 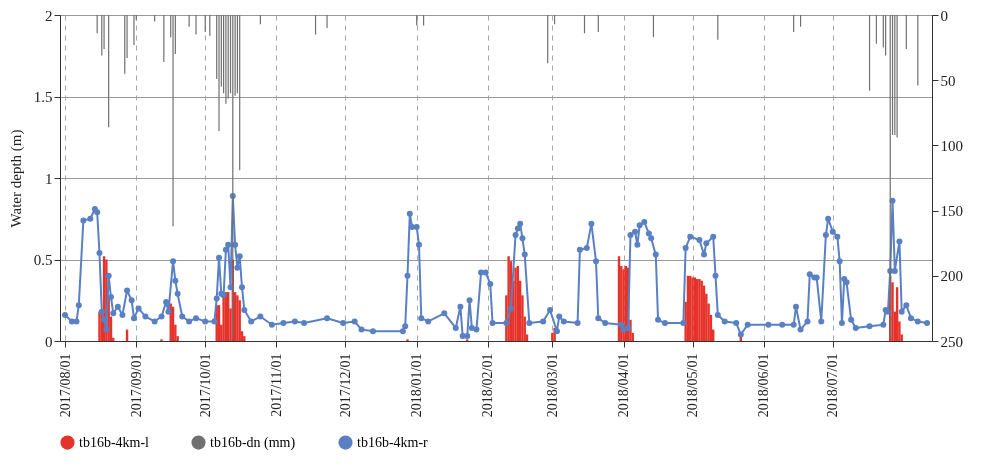 What do you see at coordinates (552, 385) in the screenshot?
I see `x-tick-label: 2018/03/01` at bounding box center [552, 385].